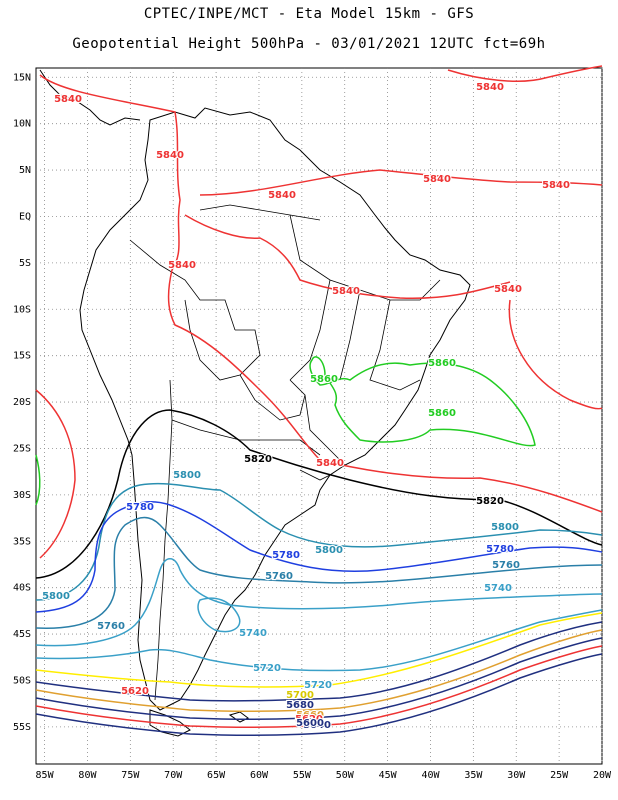 The image size is (618, 800). What do you see at coordinates (238, 717) in the screenshot?
I see `falkland-islands` at bounding box center [238, 717].